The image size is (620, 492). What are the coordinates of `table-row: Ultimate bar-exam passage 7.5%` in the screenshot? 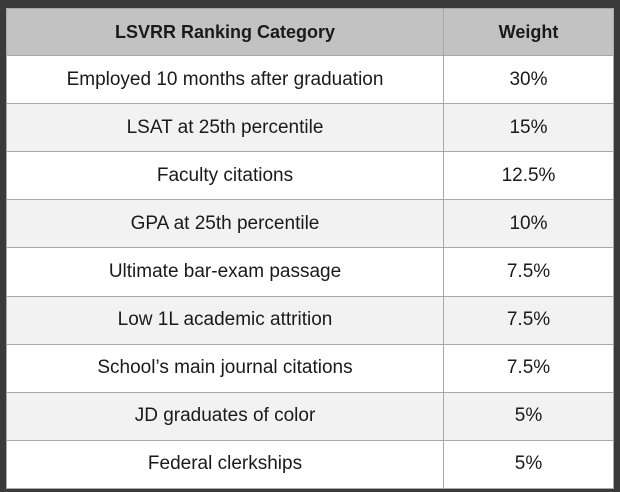 It's located at (310, 272).